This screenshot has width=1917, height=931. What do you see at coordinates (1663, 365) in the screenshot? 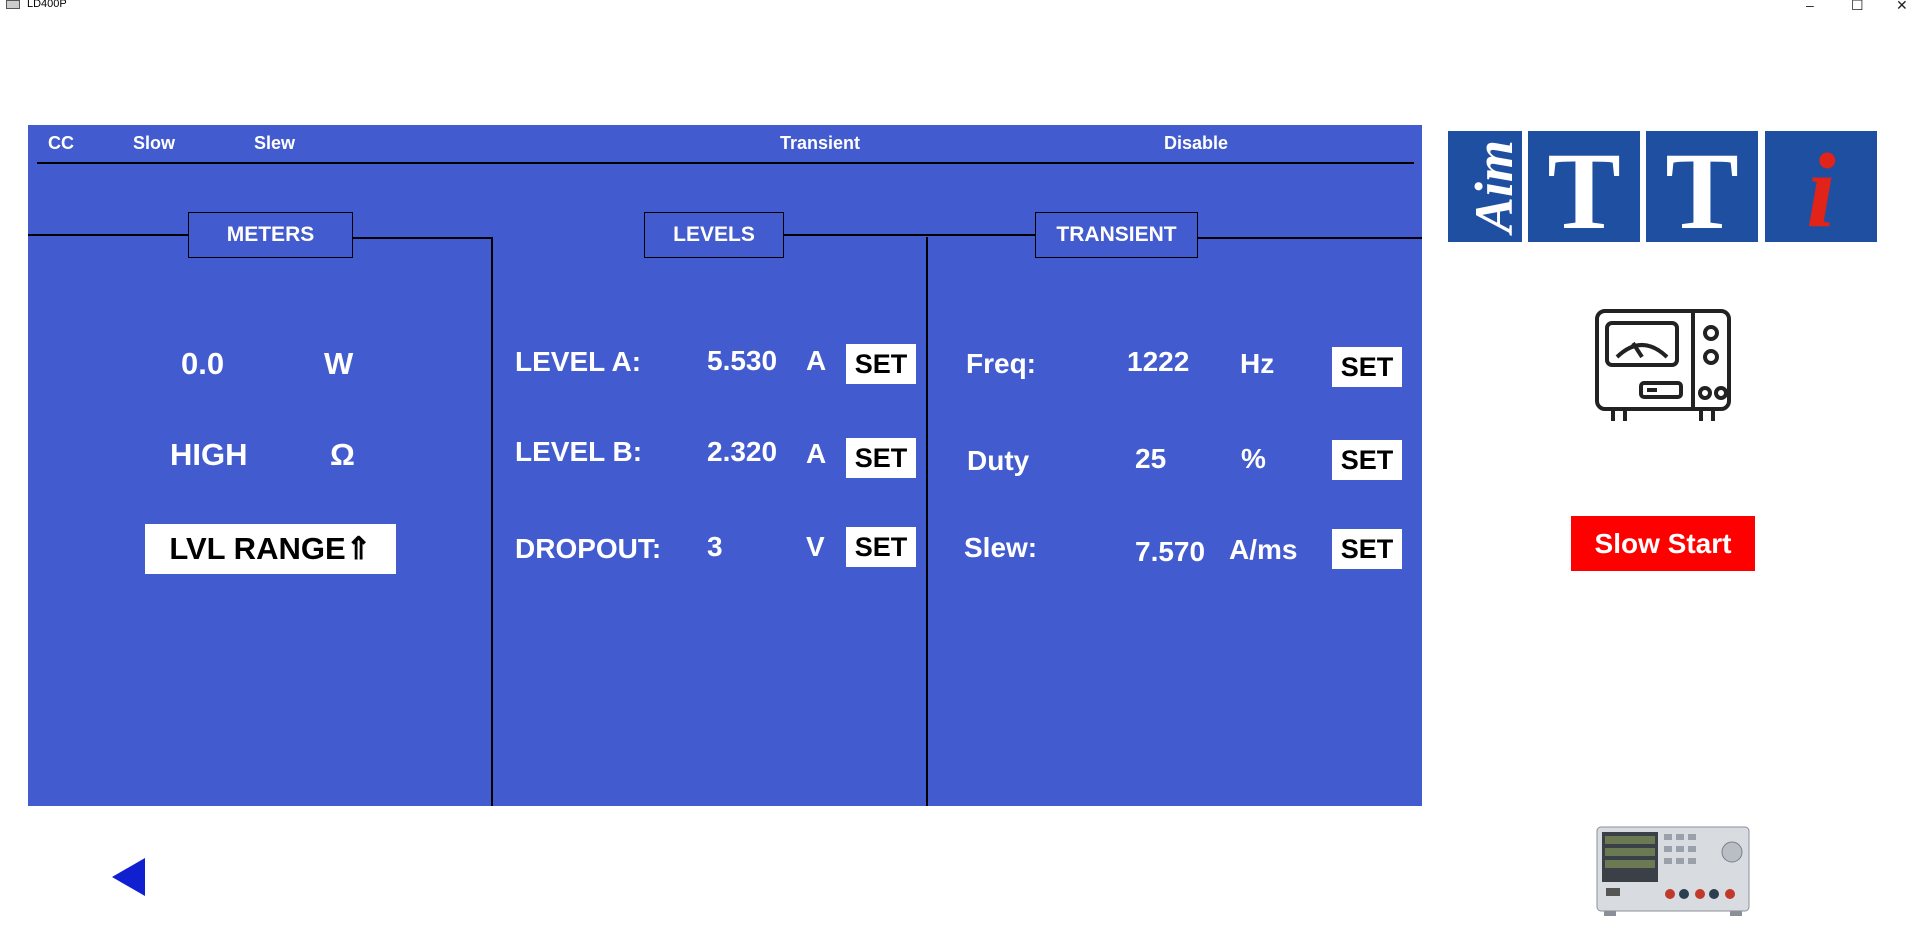
I see `power-supply-icon` at bounding box center [1663, 365].